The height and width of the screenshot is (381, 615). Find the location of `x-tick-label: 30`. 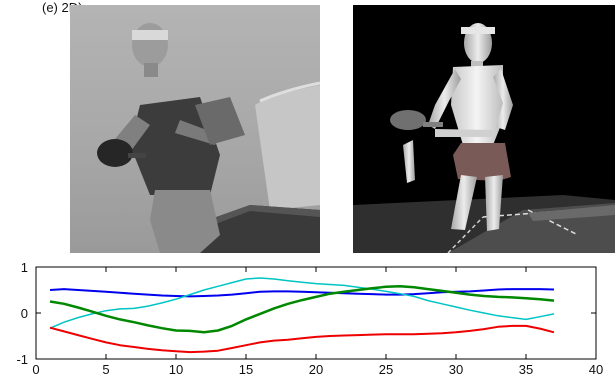

x-tick-label: 30 is located at coordinates (456, 369).